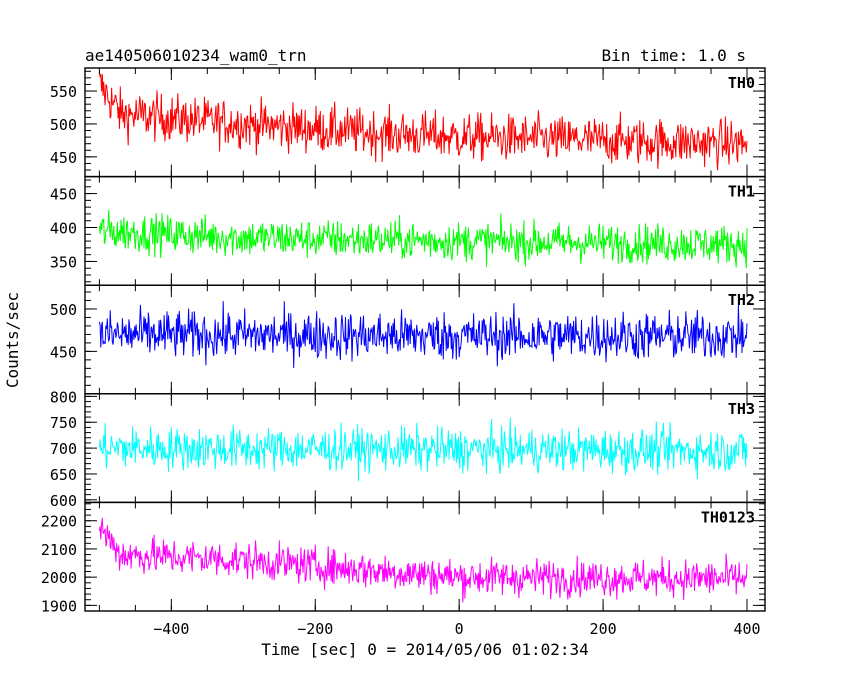 Image resolution: width=850 pixels, height=680 pixels. What do you see at coordinates (423, 560) in the screenshot?
I see `series-line-th0123` at bounding box center [423, 560].